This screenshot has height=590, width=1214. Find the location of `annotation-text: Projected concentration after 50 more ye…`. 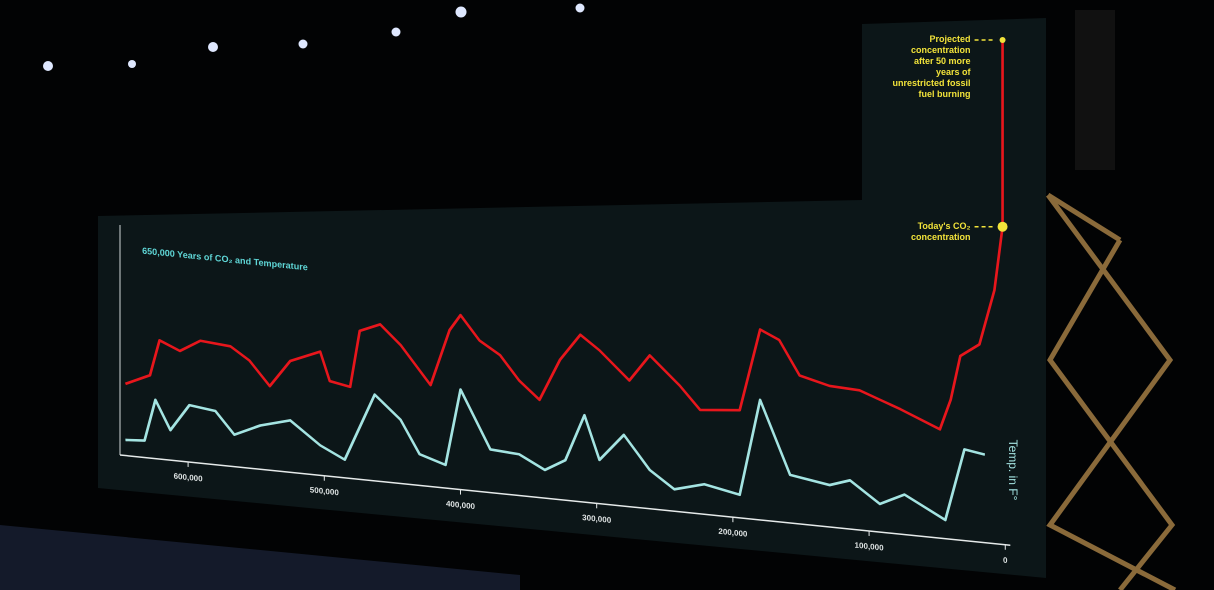

annotation-text: Projected concentration after 50 more ye… is located at coordinates (931, 66).